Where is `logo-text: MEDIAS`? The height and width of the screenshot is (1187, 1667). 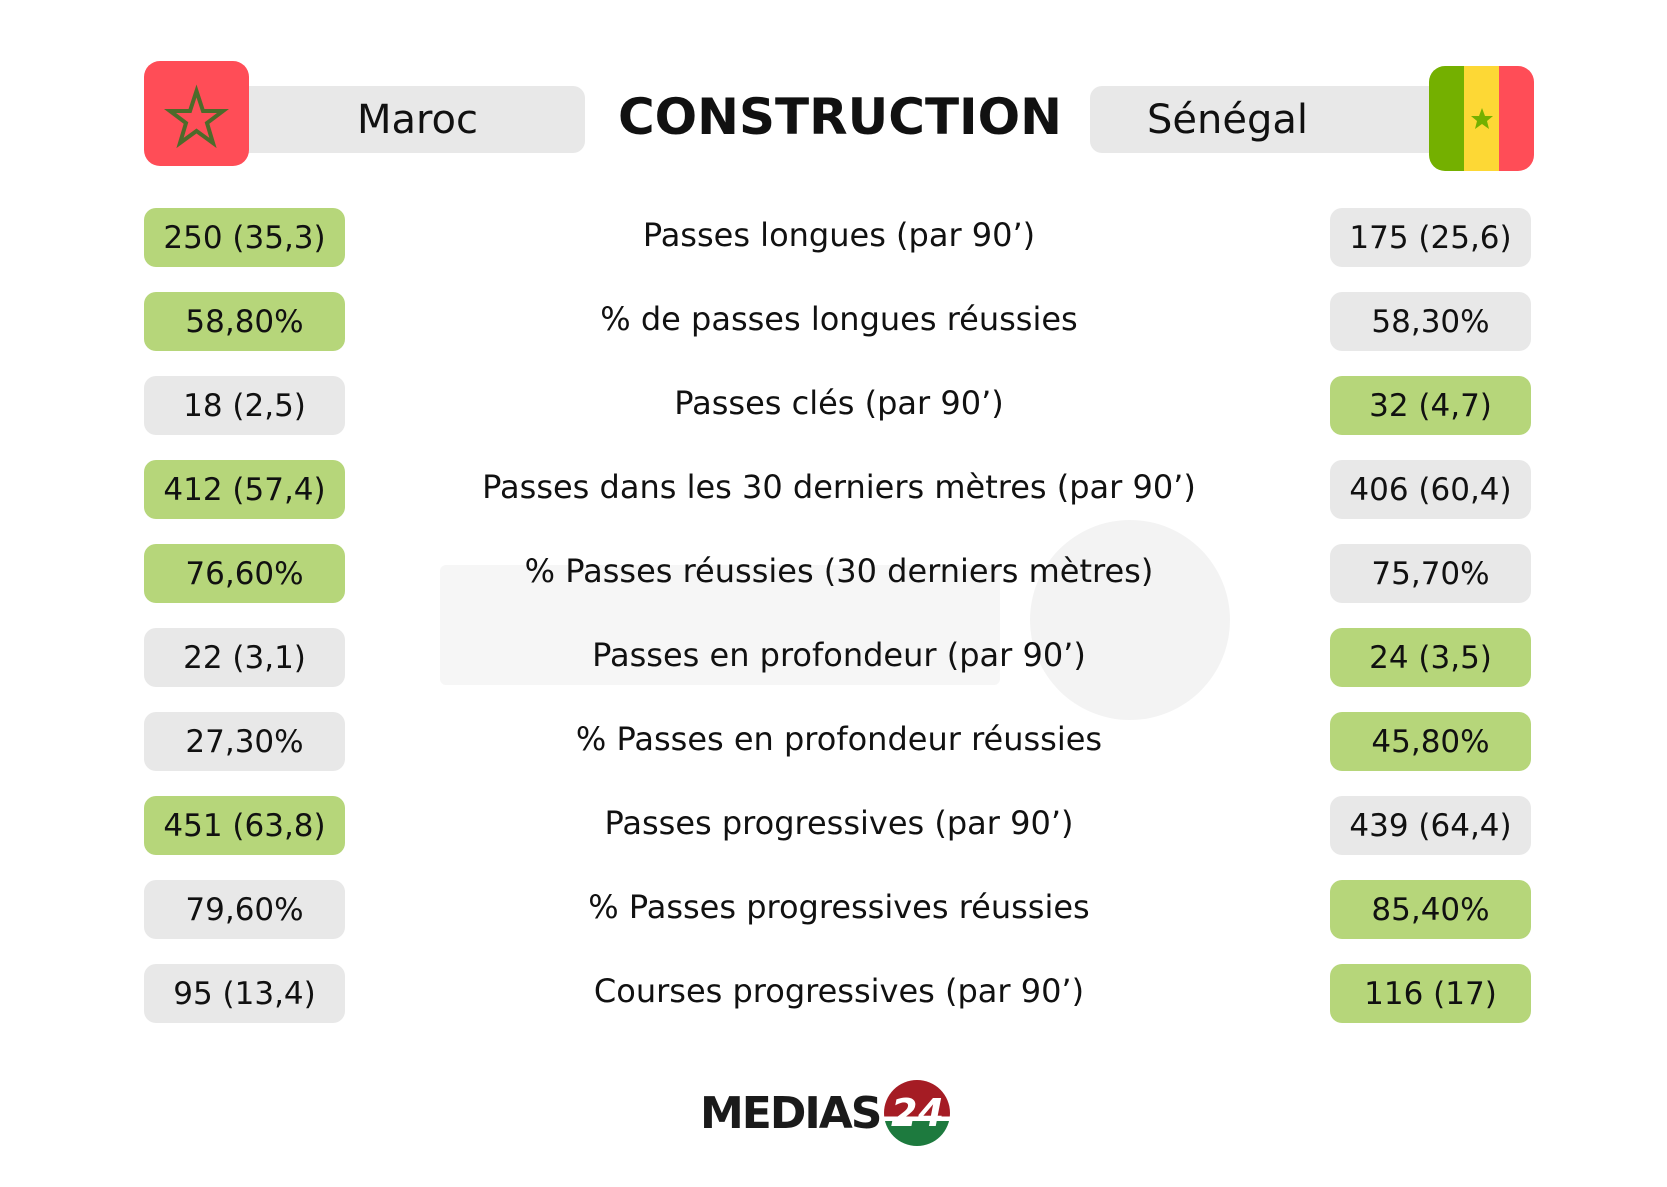
logo-text: MEDIAS is located at coordinates (791, 1113).